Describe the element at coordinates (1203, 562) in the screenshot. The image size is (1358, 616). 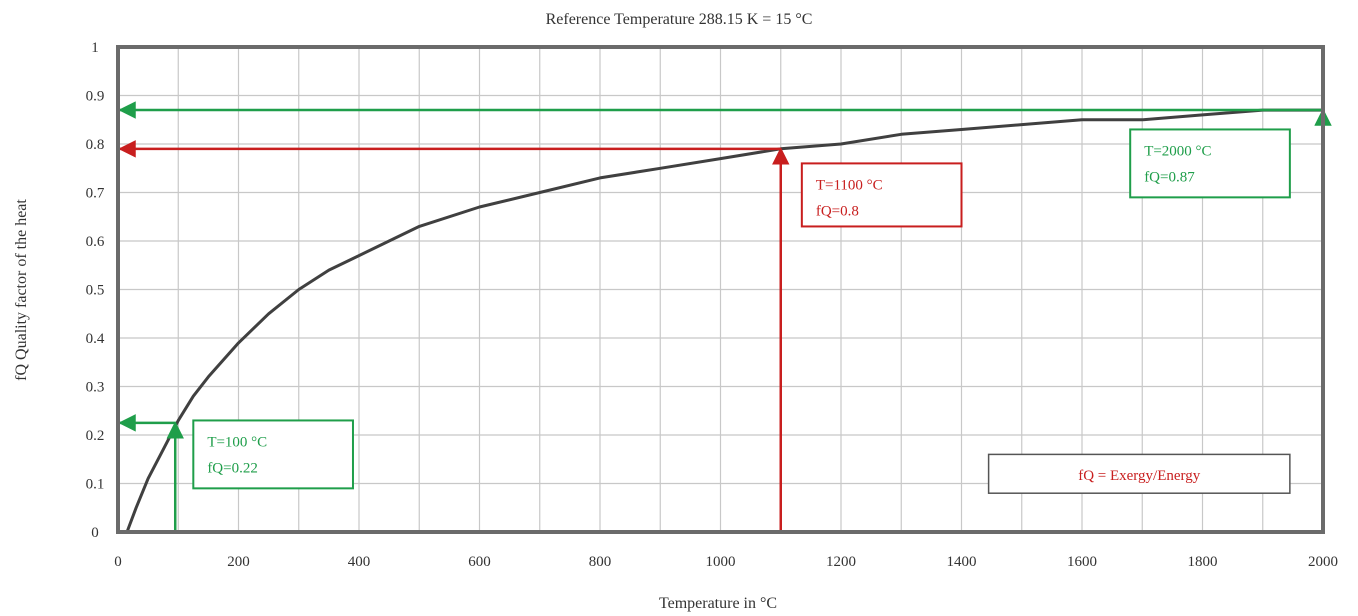
I see `x-tick-label: 1800` at that location.